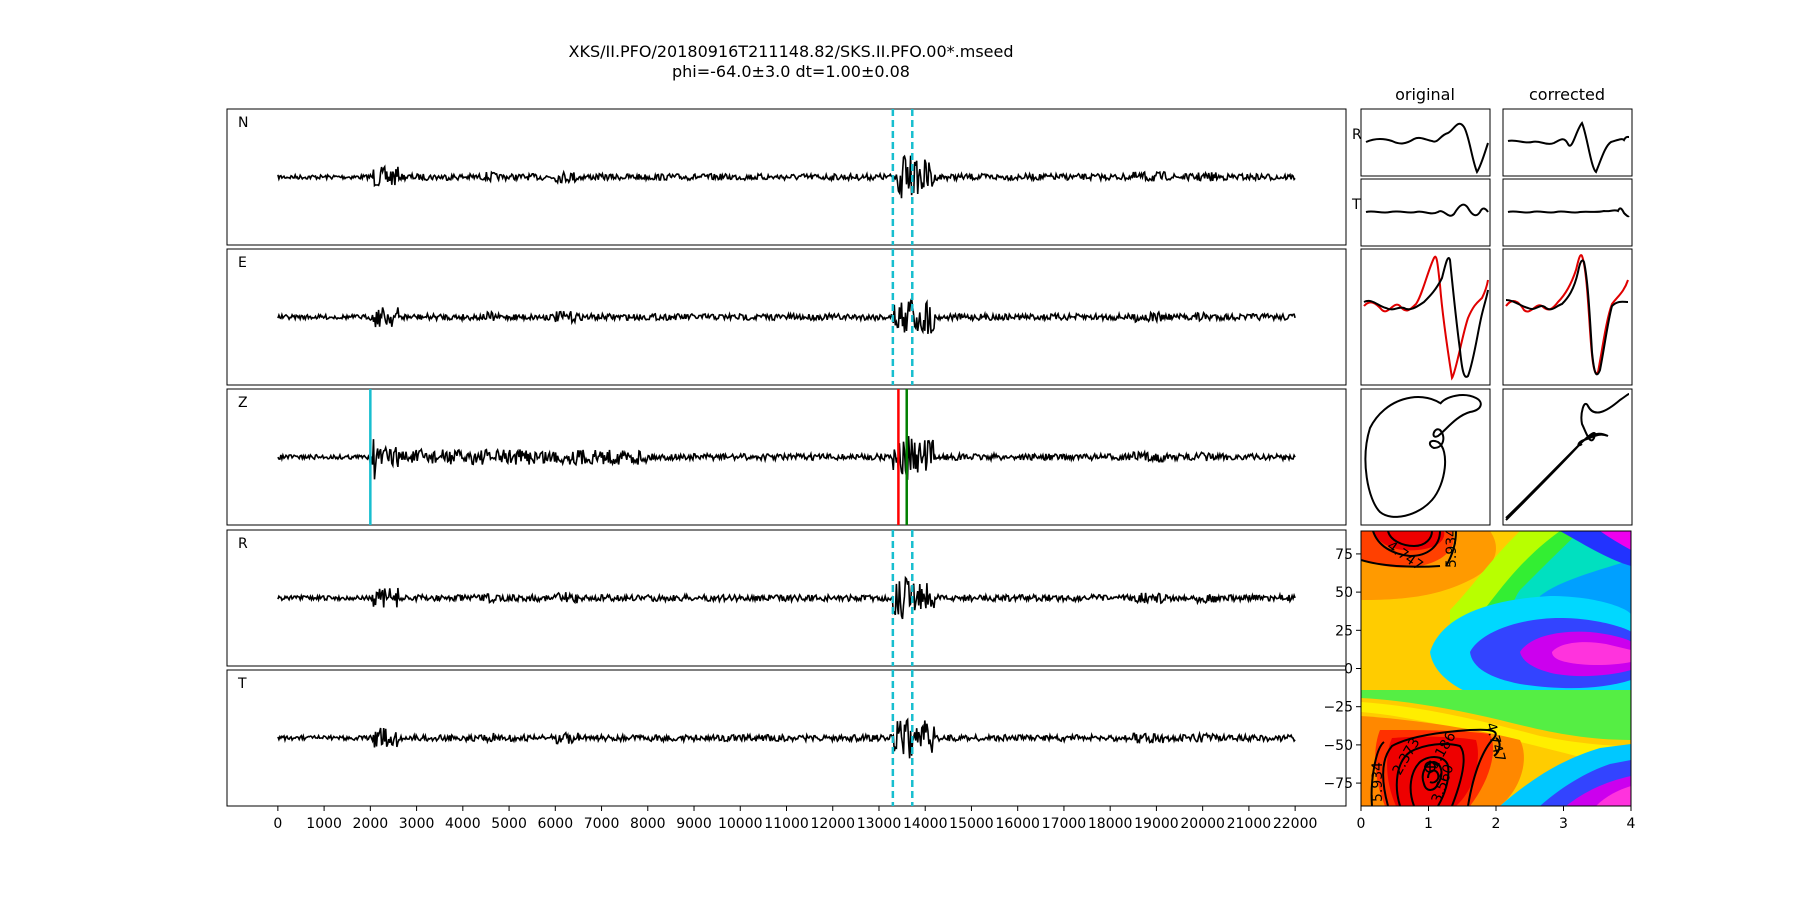 Image resolution: width=1800 pixels, height=900 pixels. Describe the element at coordinates (1563, 824) in the screenshot. I see `surface-x-tick-label: 3` at that location.